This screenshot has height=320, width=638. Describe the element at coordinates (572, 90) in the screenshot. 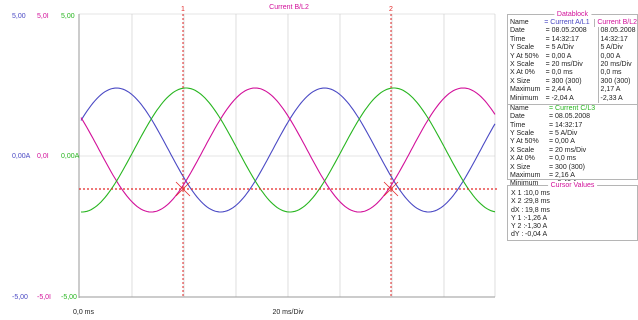

I see `datablock-row-maximum: Maximum = 2,44 A 2,17 A` at that location.